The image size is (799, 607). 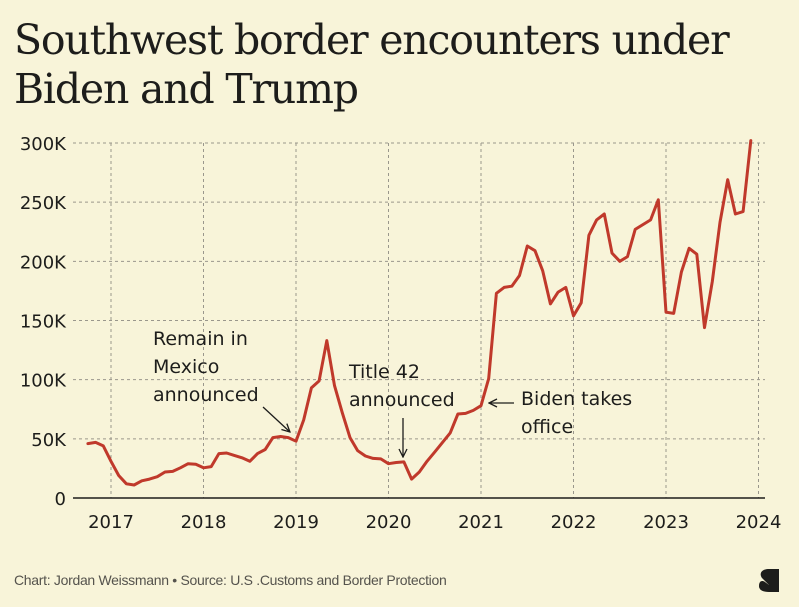 What do you see at coordinates (60, 499) in the screenshot?
I see `y-tick-label: 0` at bounding box center [60, 499].